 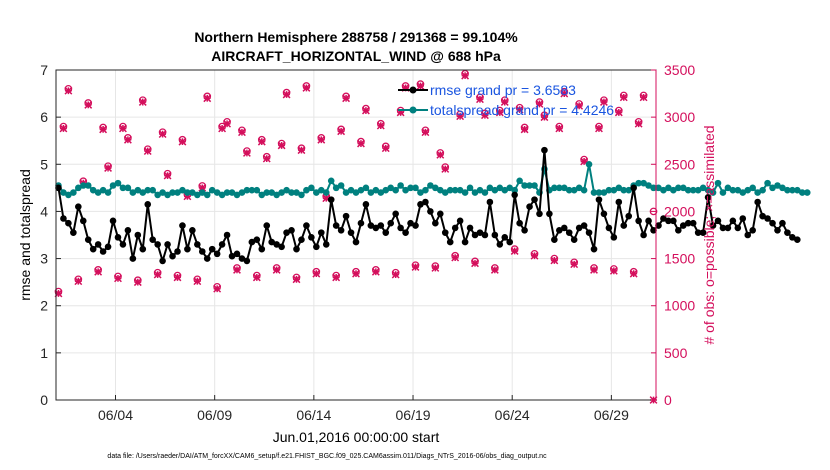 I want to click on right-tick-label-4: 2000, so click(x=679, y=211).